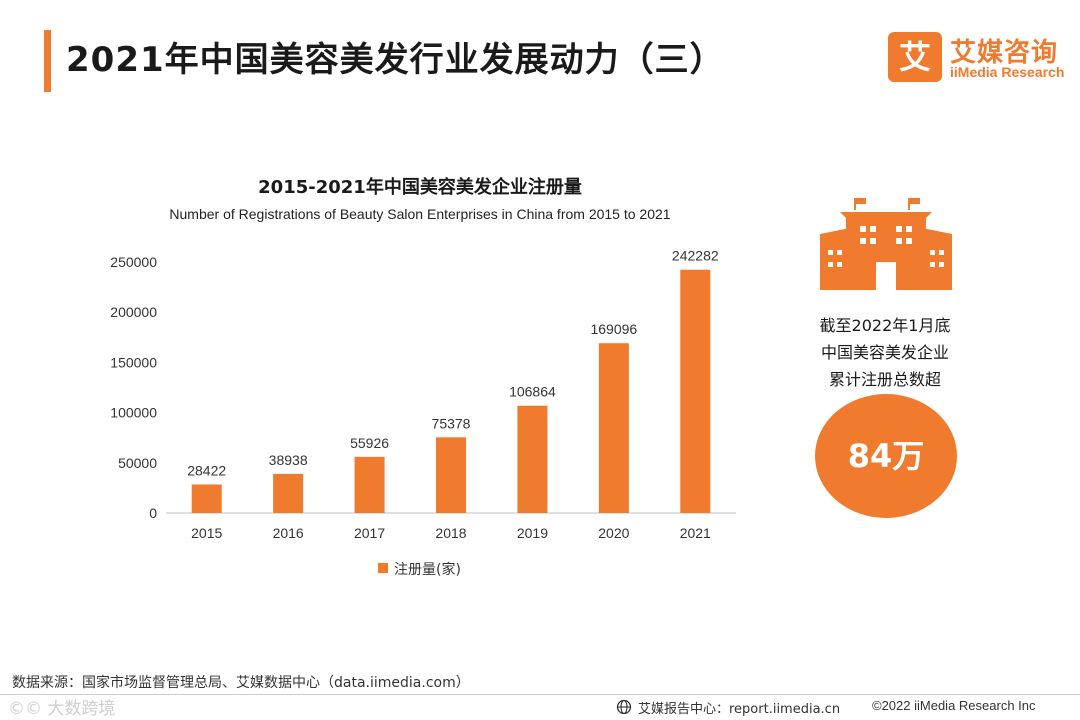  Describe the element at coordinates (137, 463) in the screenshot. I see `y-tick-label: 50000` at that location.